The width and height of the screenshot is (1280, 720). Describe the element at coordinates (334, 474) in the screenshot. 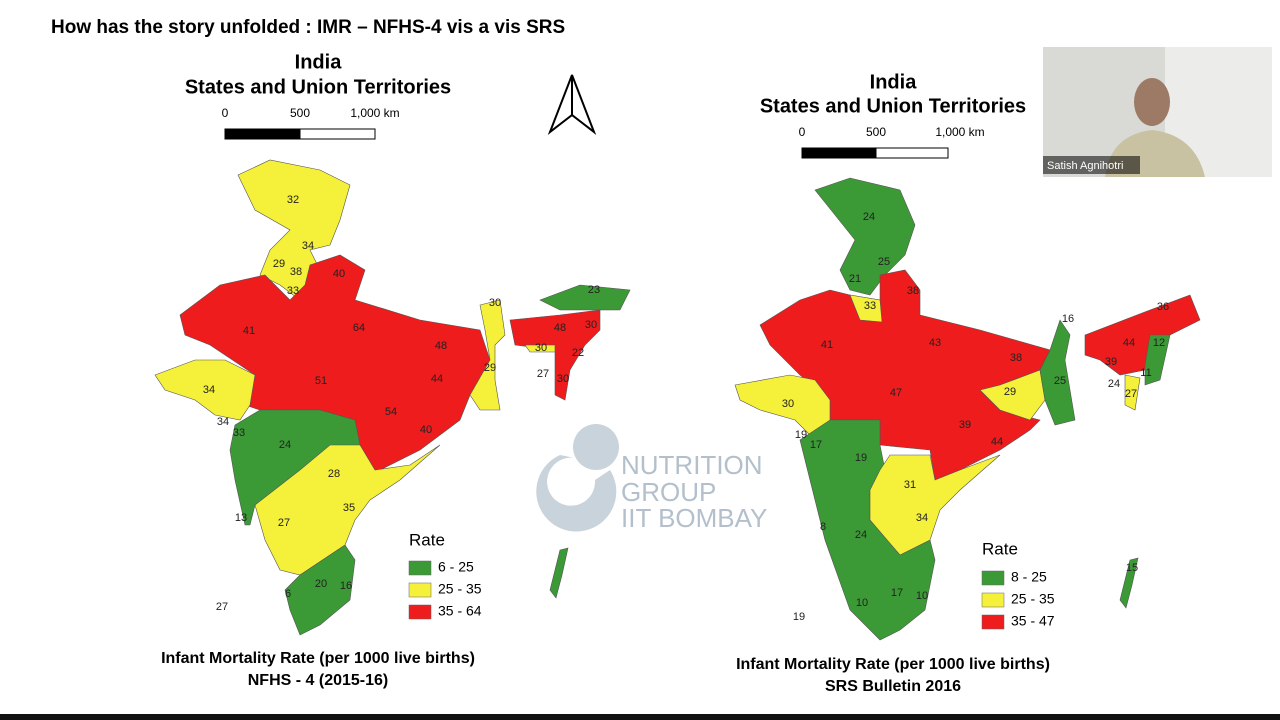

I see `state-label: 28` at that location.